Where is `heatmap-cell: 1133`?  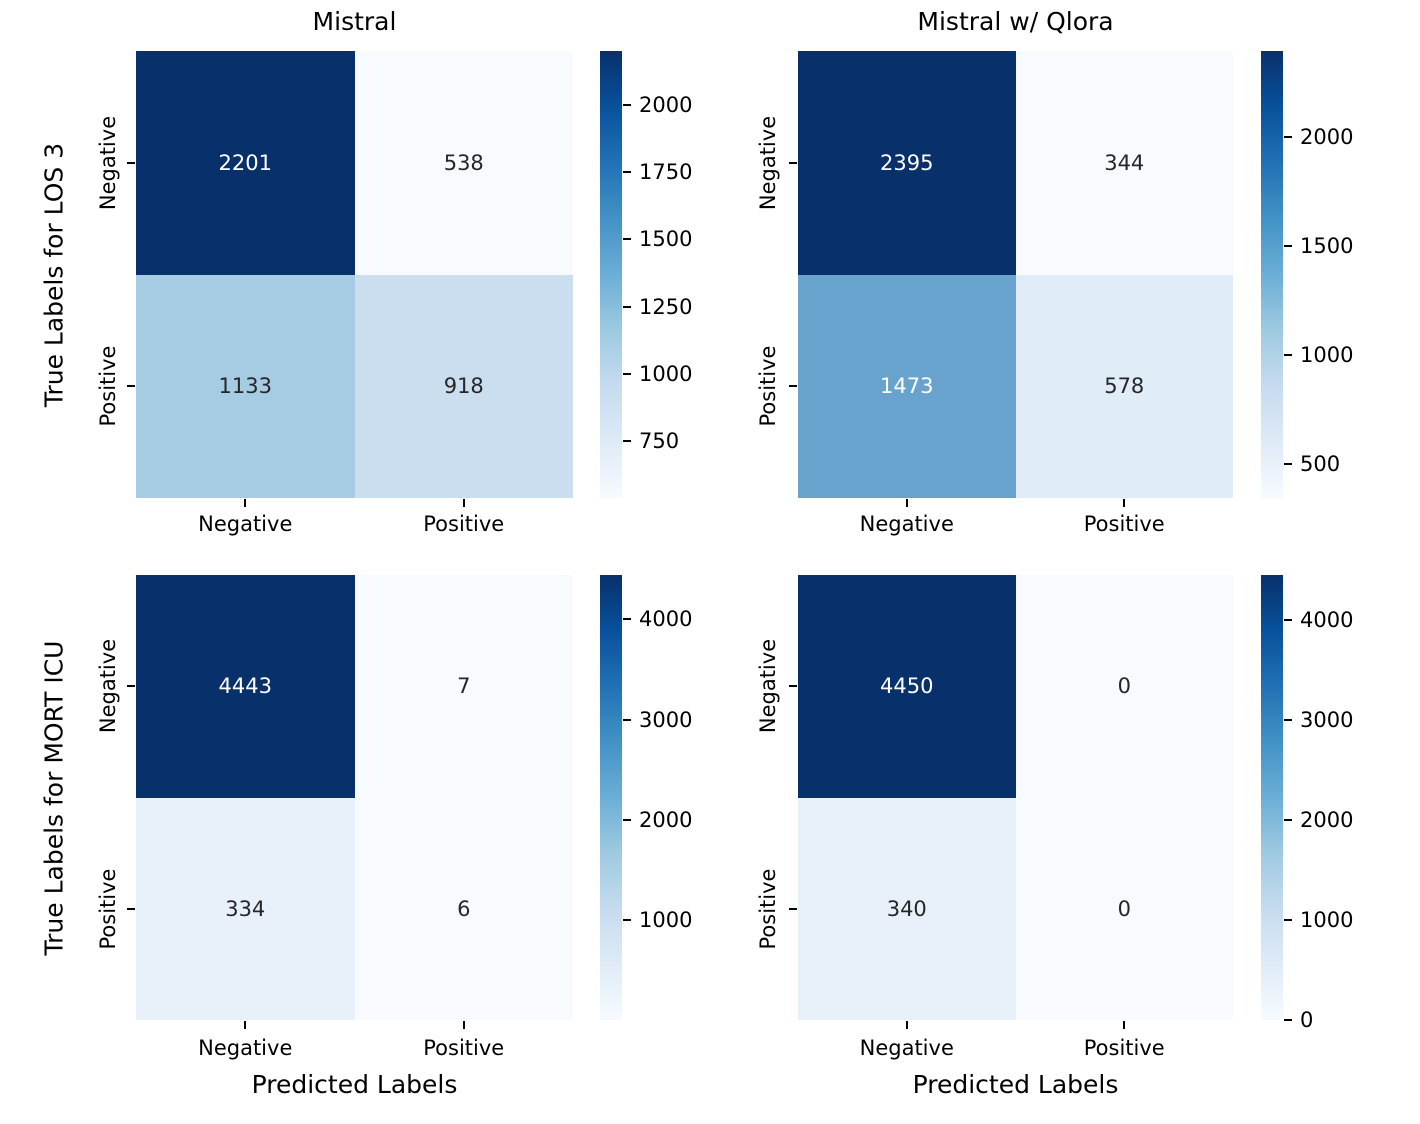 heatmap-cell: 1133 is located at coordinates (245, 386).